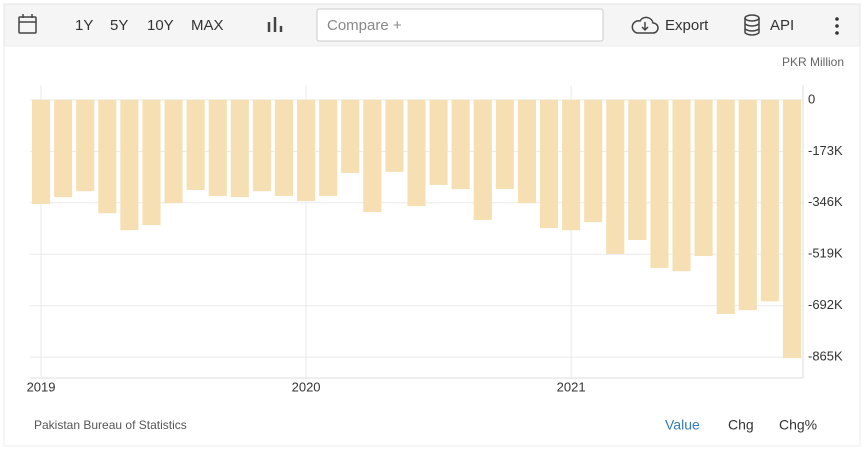 The height and width of the screenshot is (449, 866). Describe the element at coordinates (682, 425) in the screenshot. I see `view-tab: Value` at that location.